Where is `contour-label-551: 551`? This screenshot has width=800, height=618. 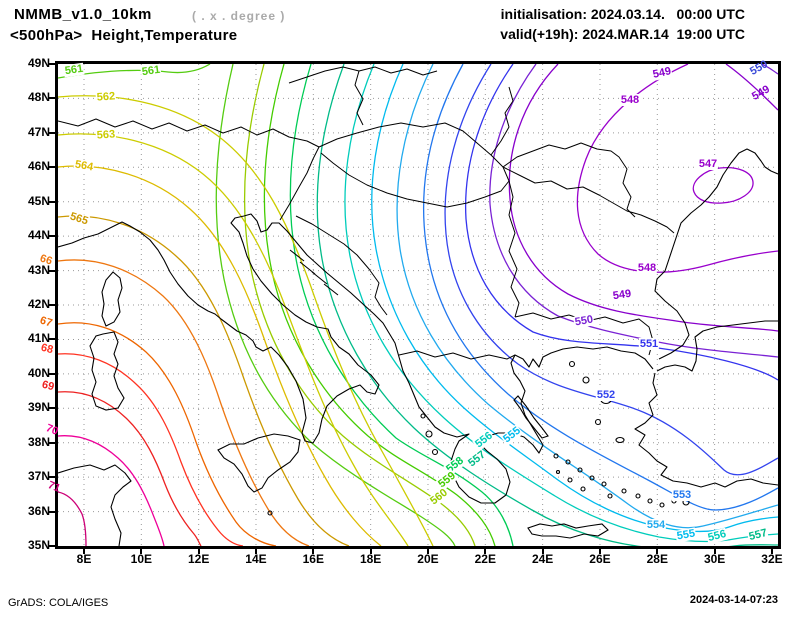
contour-label-551: 551 is located at coordinates (649, 344).